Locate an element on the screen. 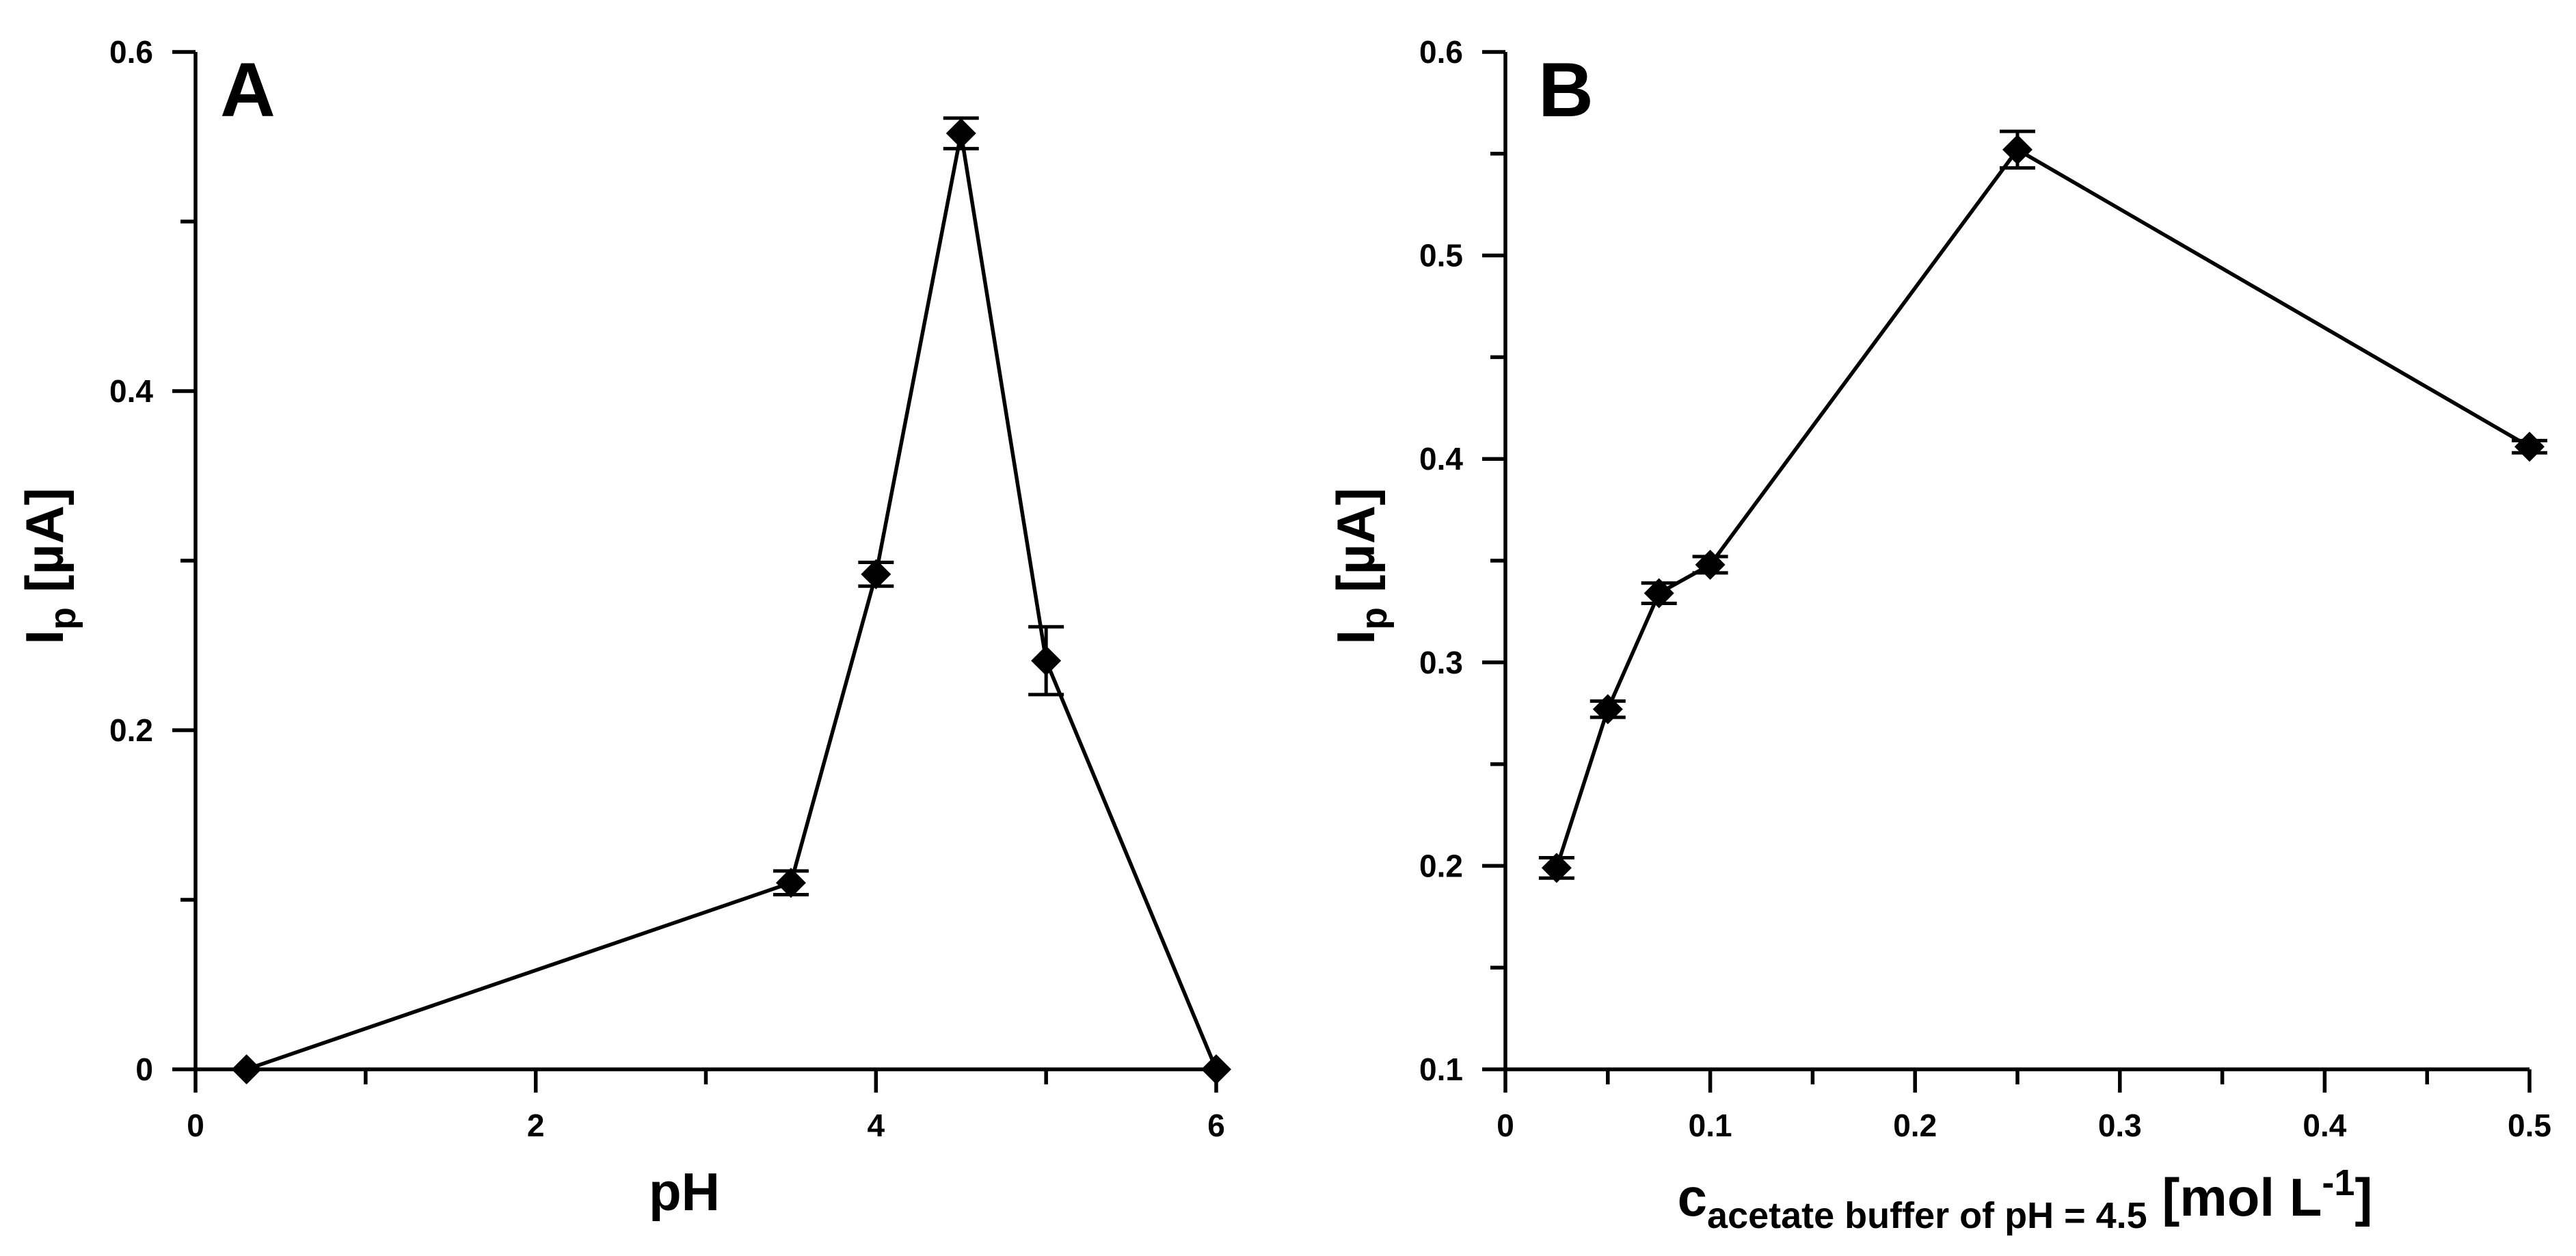  y-tick-label-b: 0.4 is located at coordinates (1441, 459).